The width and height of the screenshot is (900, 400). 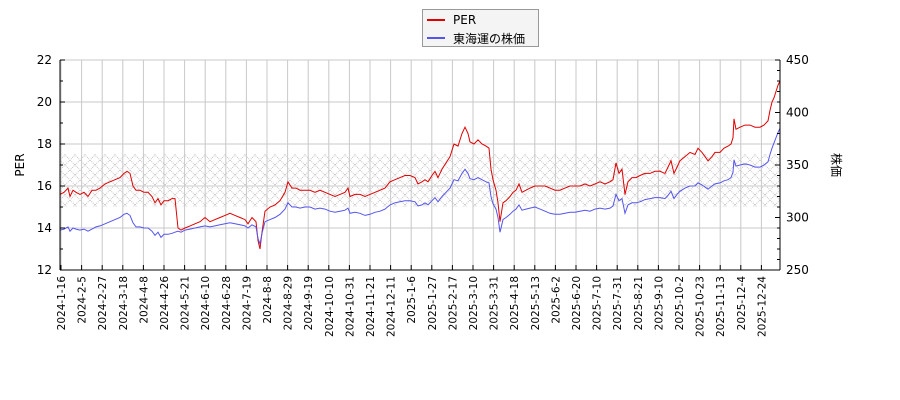 What do you see at coordinates (495, 303) in the screenshot?
I see `svg-text: 2025-3-31` at bounding box center [495, 303].